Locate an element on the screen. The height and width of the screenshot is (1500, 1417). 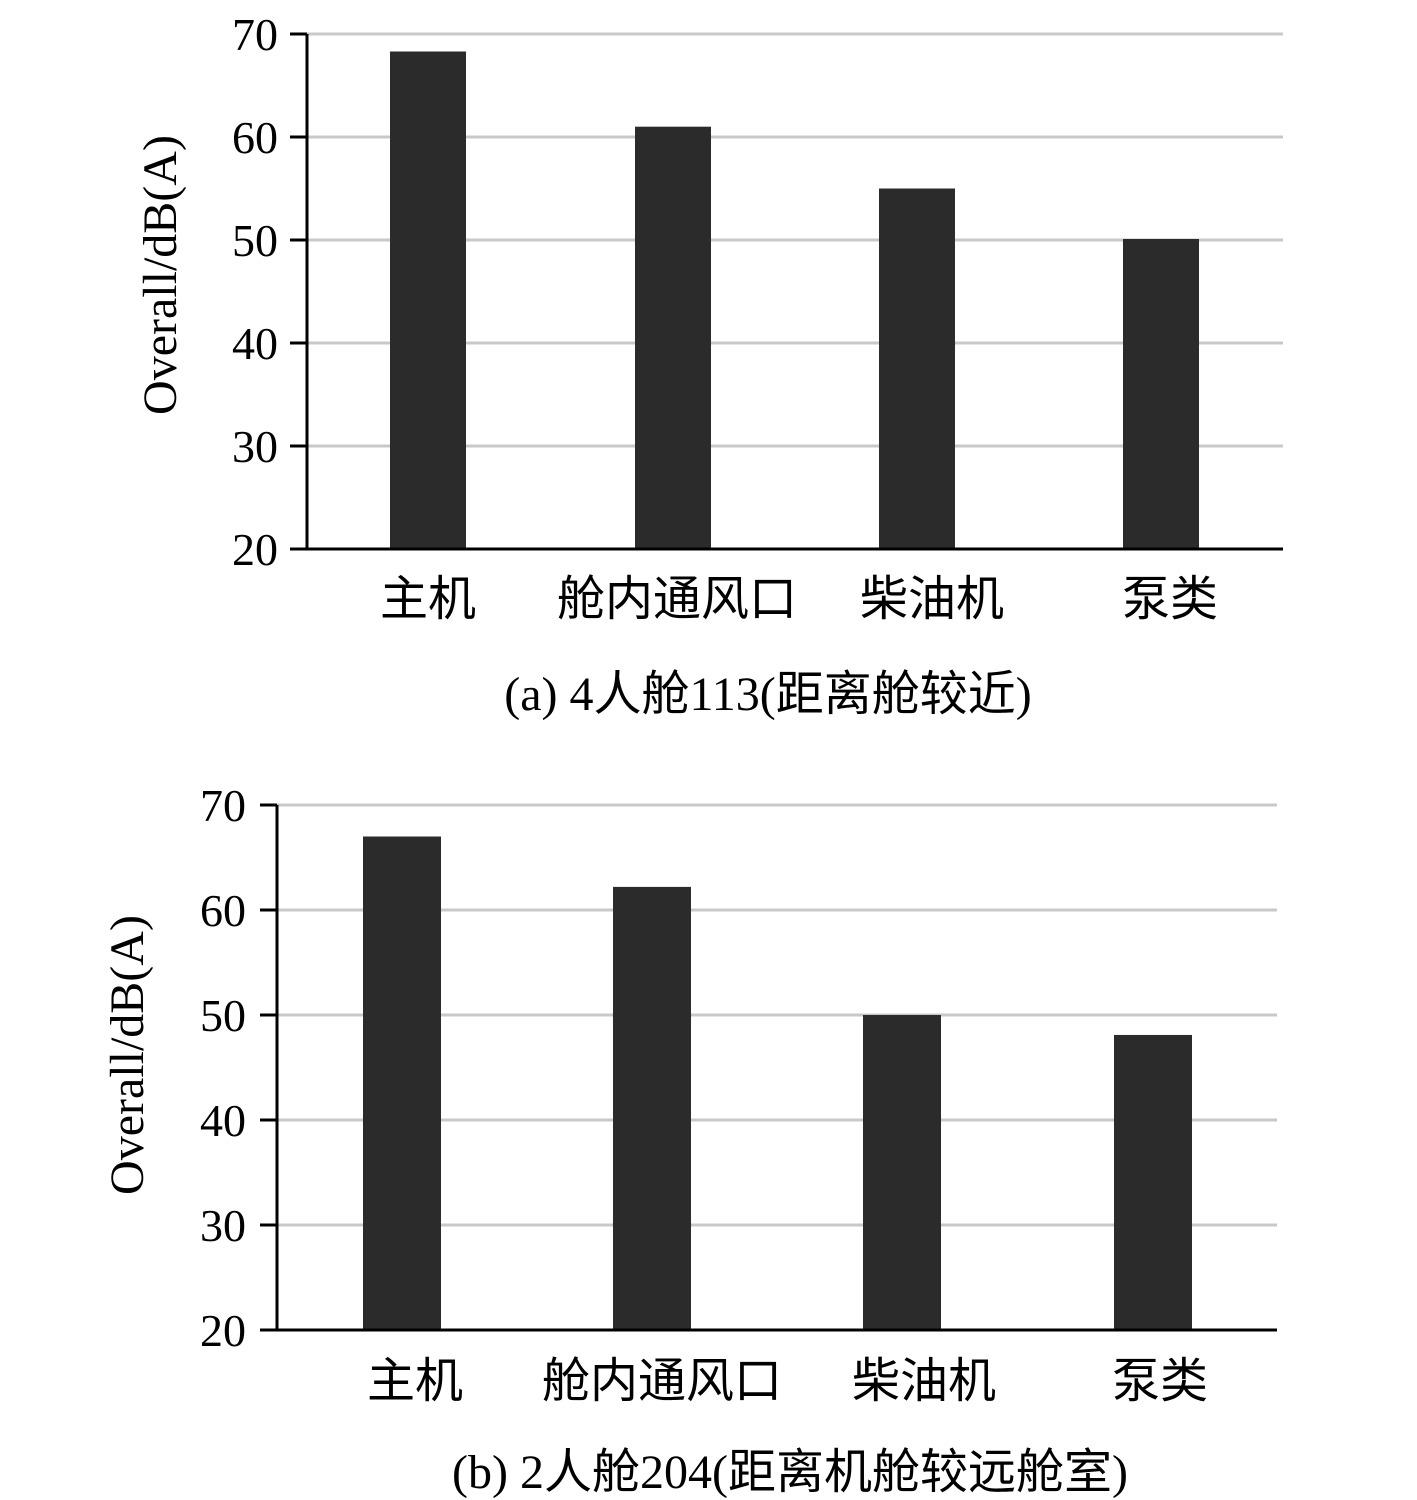
chart-caption: (b) 2人舱204(距离机舱较远舱室) is located at coordinates (790, 1472).